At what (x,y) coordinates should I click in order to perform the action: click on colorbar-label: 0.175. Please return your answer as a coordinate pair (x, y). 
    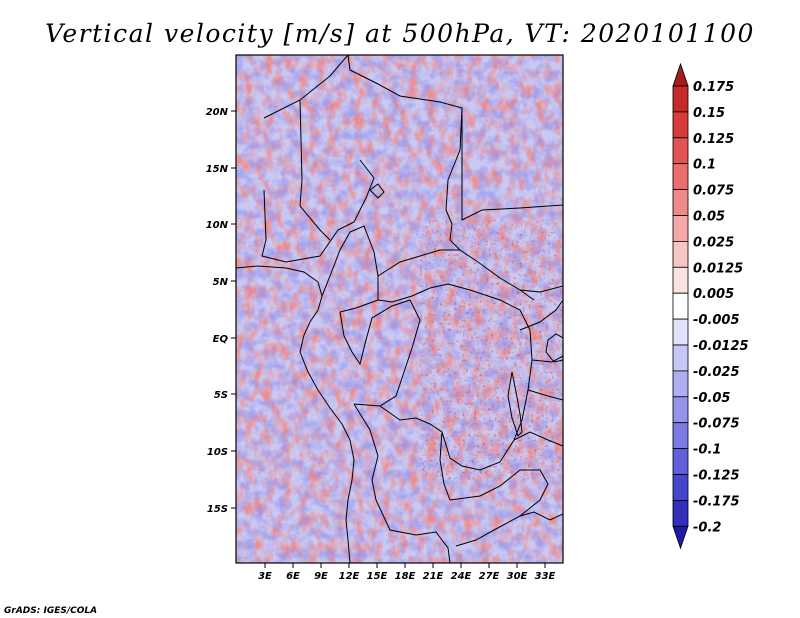
    Looking at the image, I should click on (713, 87).